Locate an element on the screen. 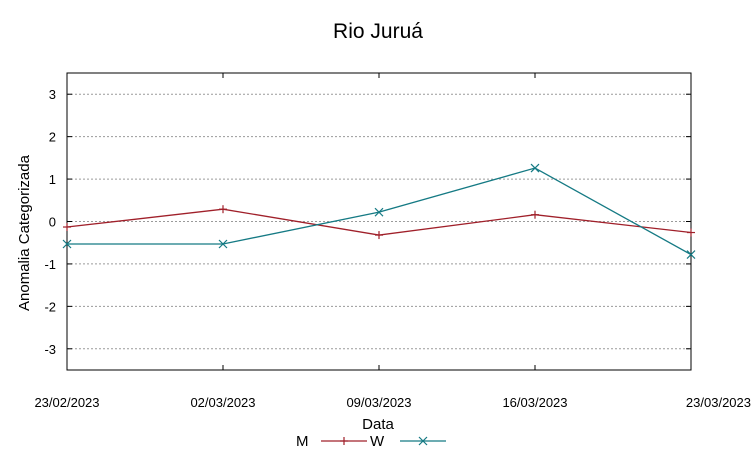 This screenshot has width=753, height=459. y-axis-title: Anomalia Categorizada is located at coordinates (24, 232).